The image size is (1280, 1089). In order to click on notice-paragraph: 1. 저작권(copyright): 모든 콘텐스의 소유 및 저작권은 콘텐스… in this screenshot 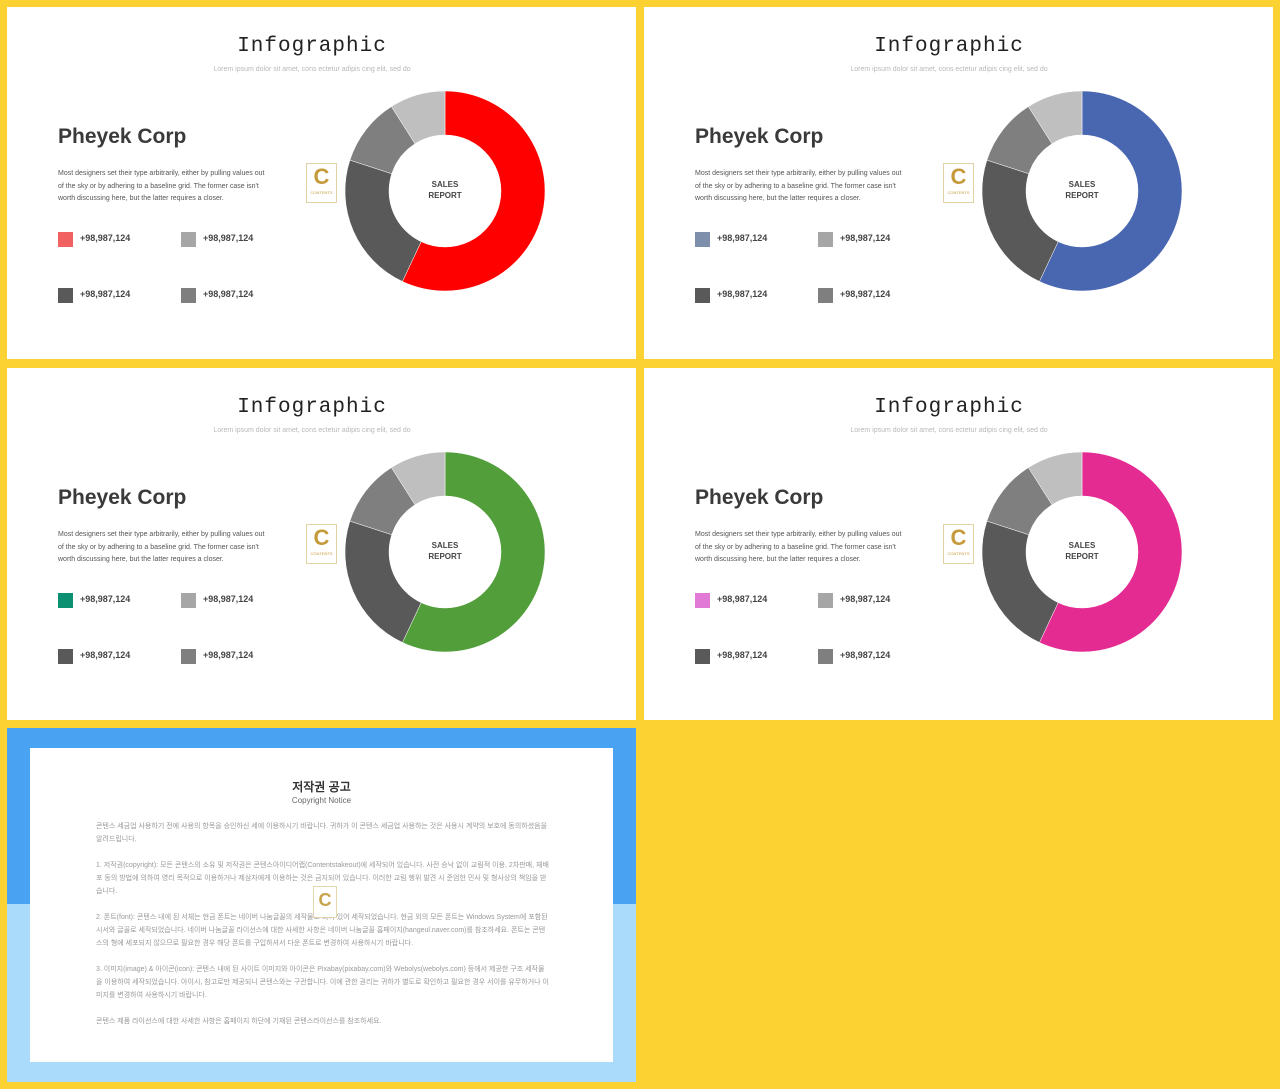, I will do `click(322, 878)`.